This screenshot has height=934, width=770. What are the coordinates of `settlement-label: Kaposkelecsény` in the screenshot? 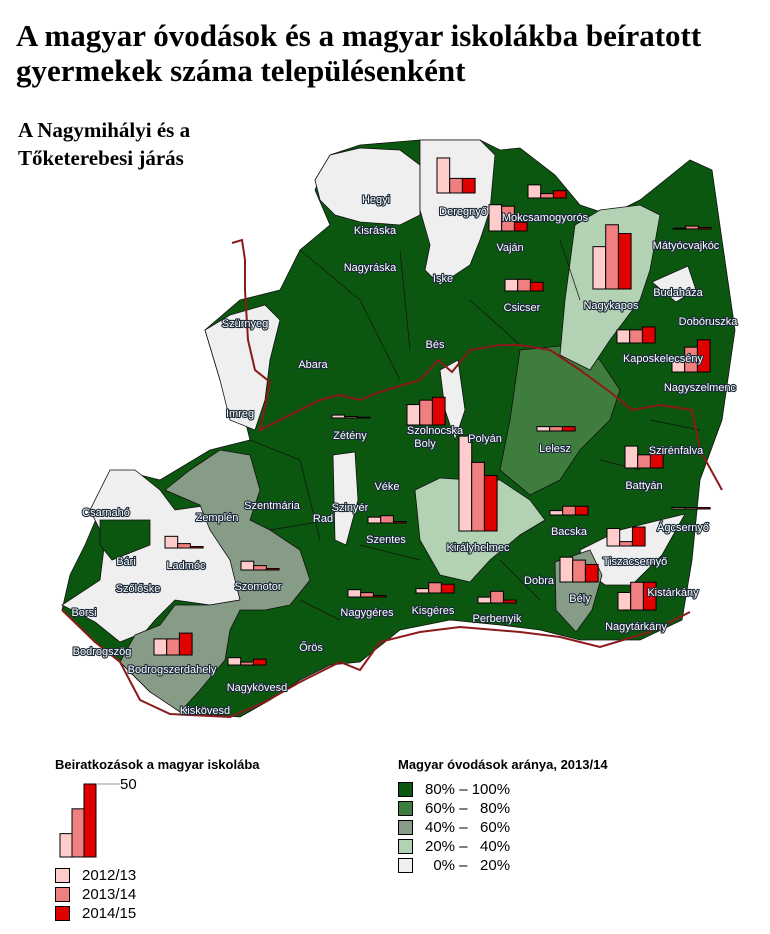 It's located at (663, 359).